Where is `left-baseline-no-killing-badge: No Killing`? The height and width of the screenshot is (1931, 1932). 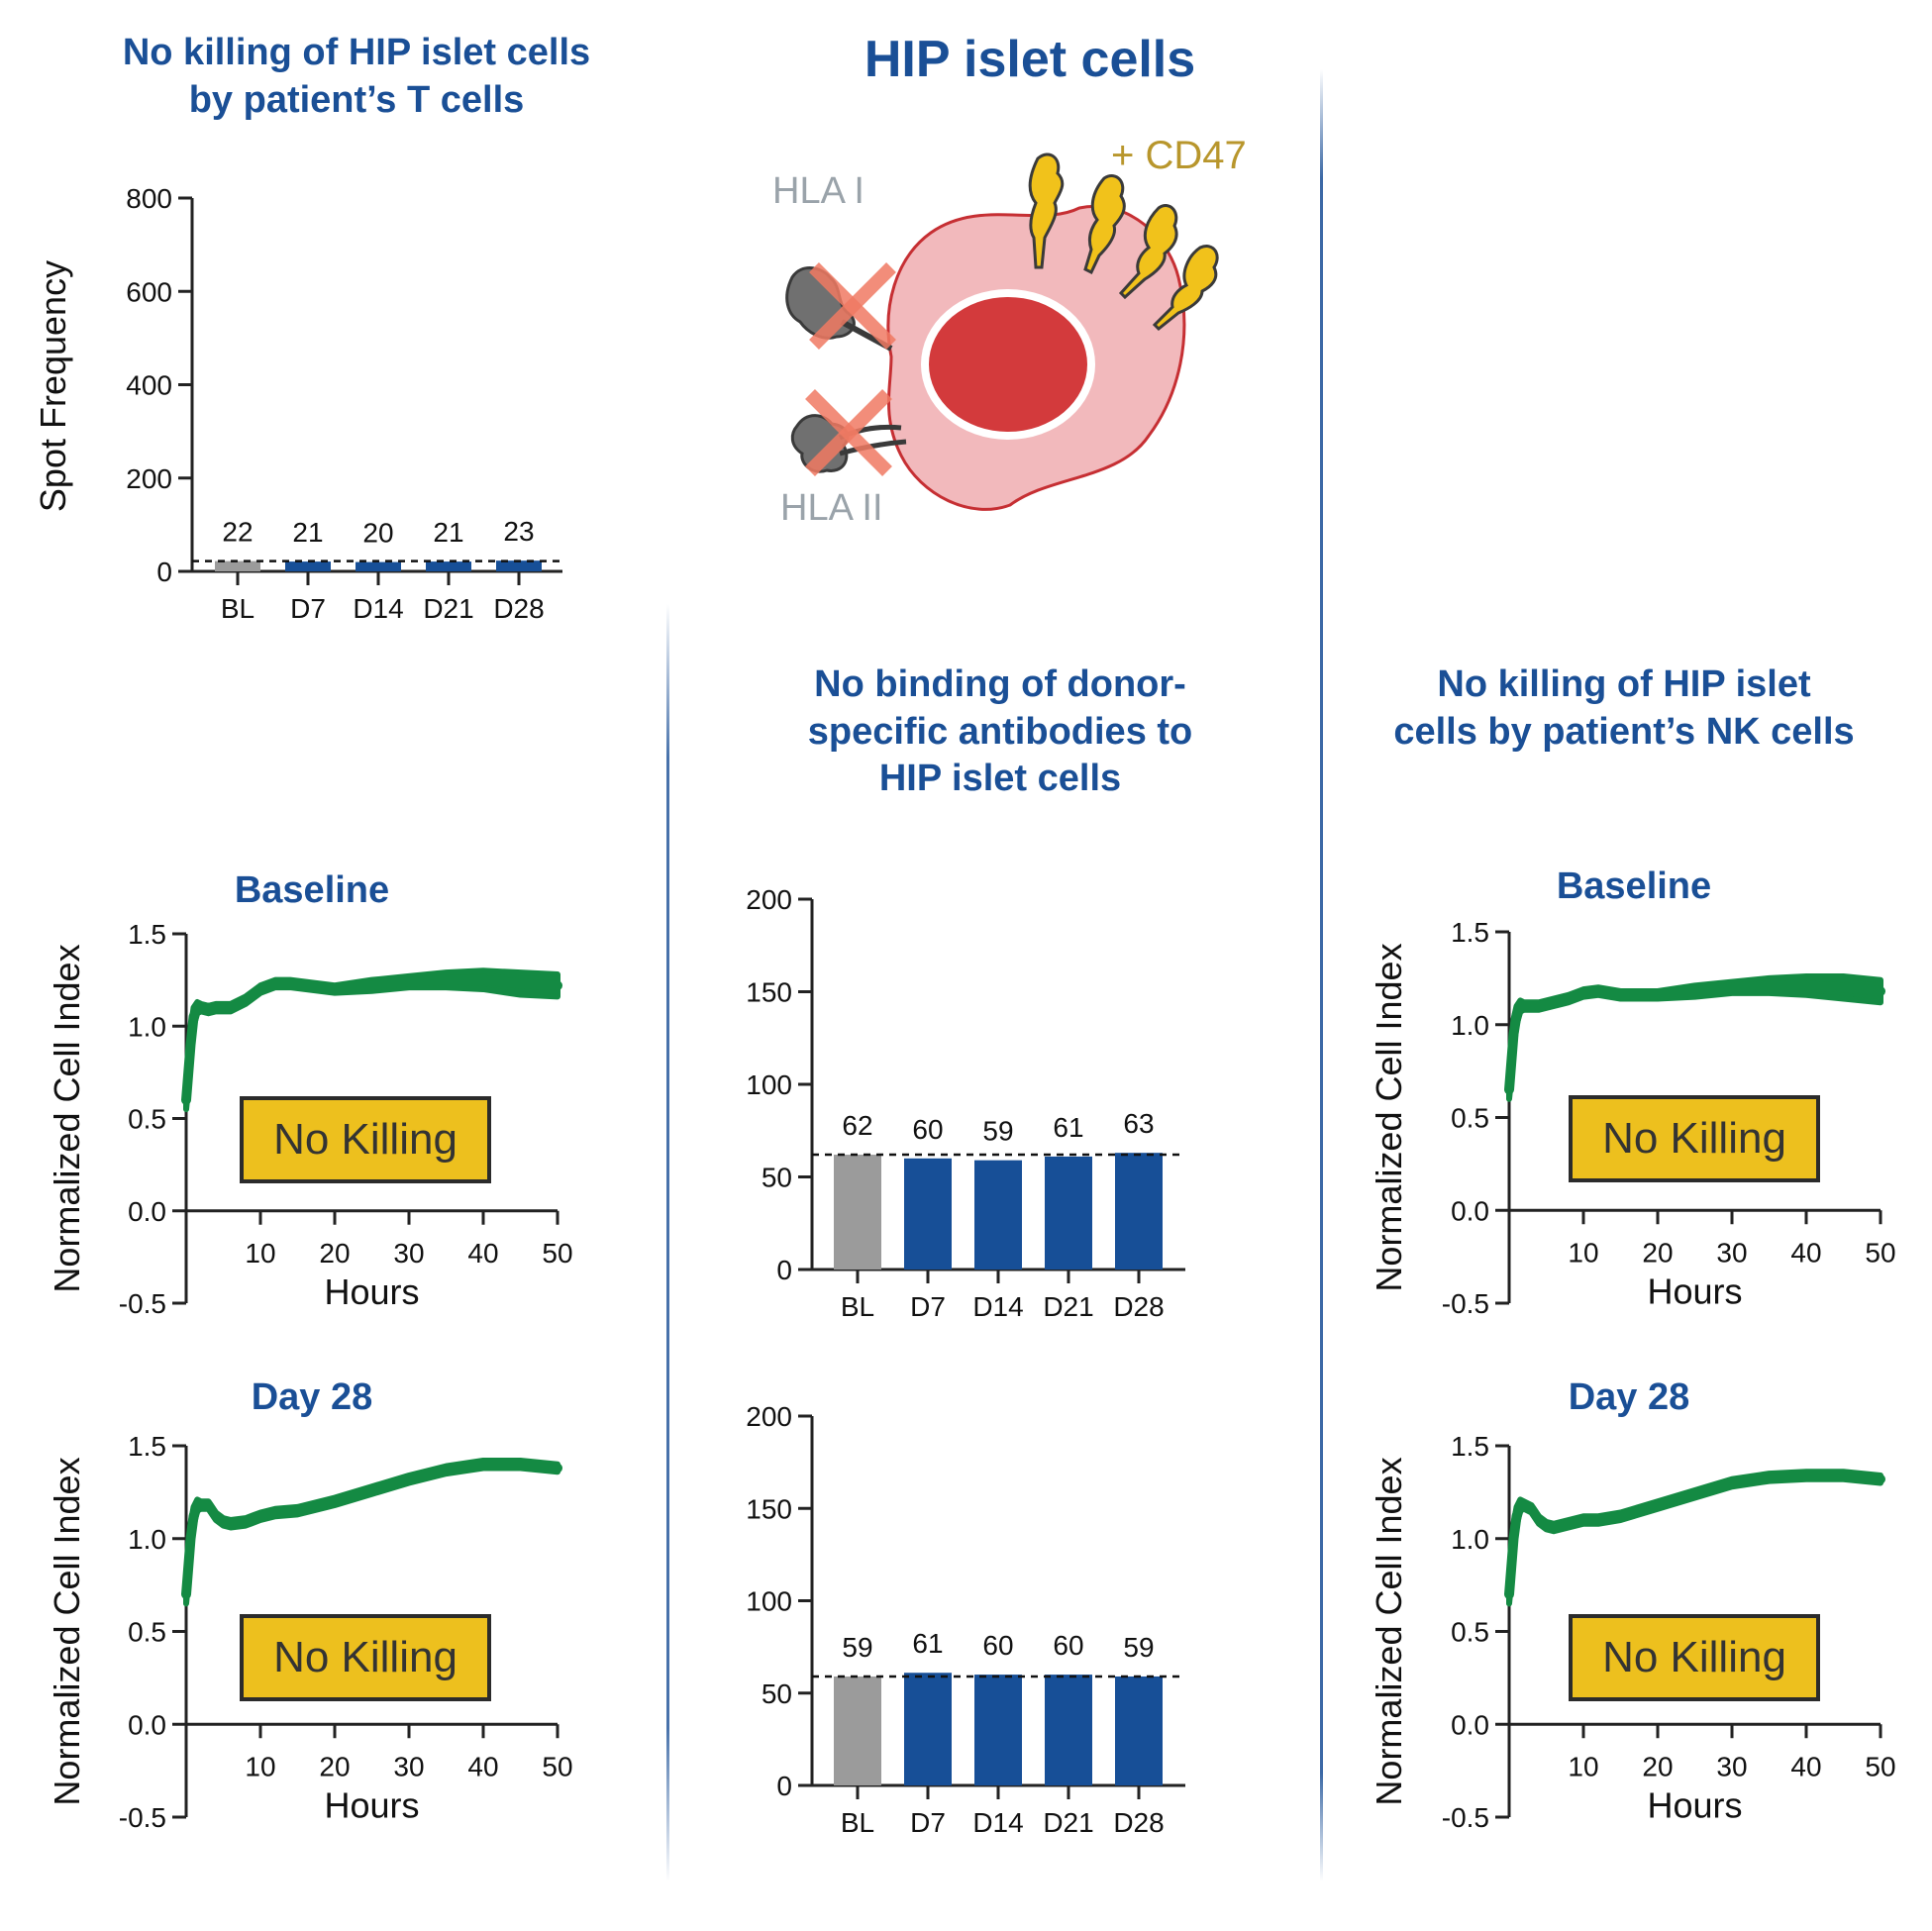
left-baseline-no-killing-badge: No Killing is located at coordinates (365, 1139).